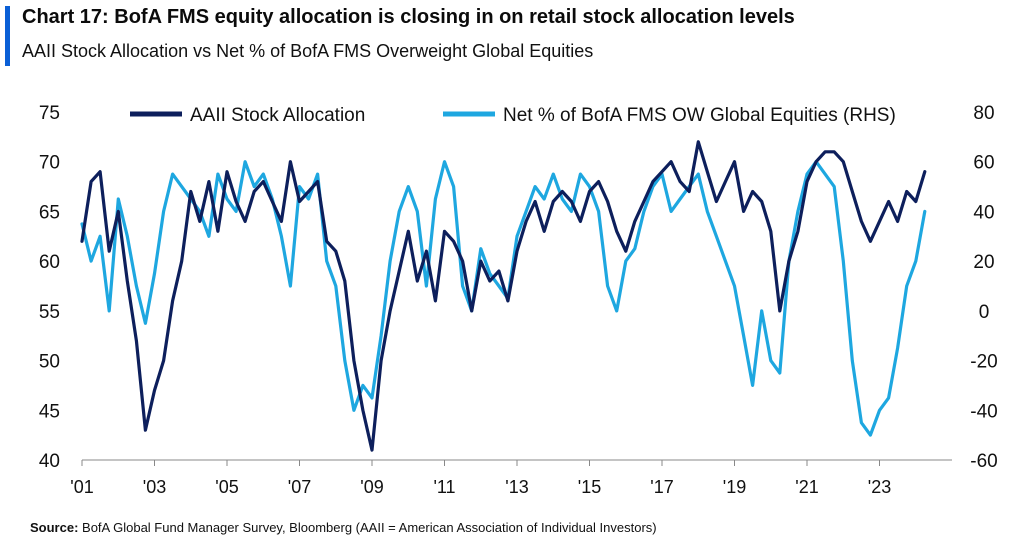 The width and height of the screenshot is (1024, 548). Describe the element at coordinates (54, 527) in the screenshot. I see `source-label: Source:` at that location.